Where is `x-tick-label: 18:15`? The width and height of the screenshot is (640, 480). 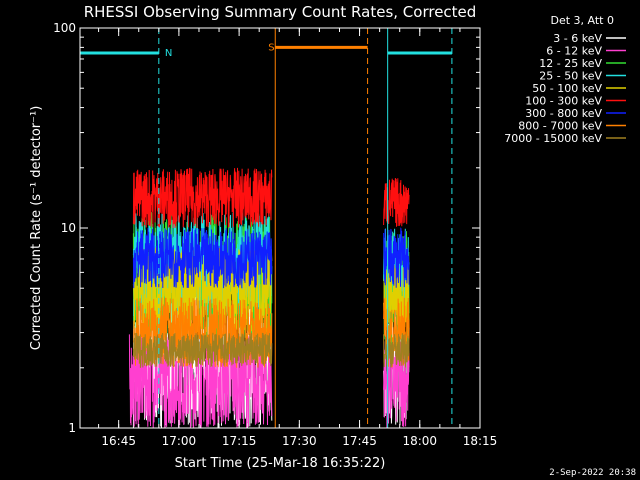
x-tick-label: 18:15 is located at coordinates (480, 441).